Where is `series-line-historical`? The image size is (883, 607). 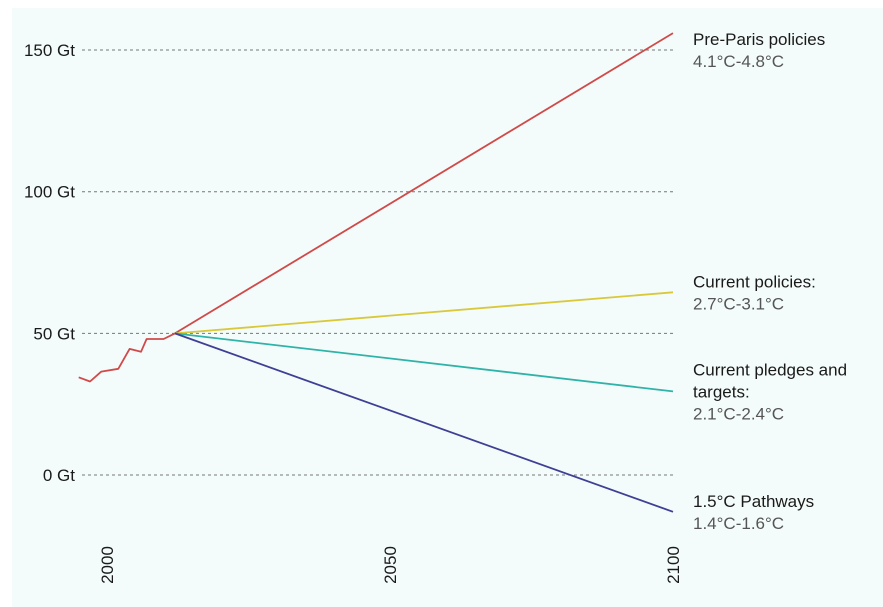 series-line-historical is located at coordinates (127, 357).